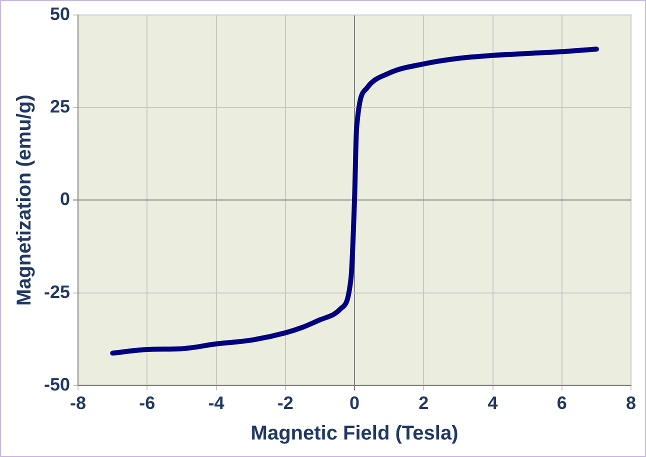 The height and width of the screenshot is (457, 646). What do you see at coordinates (78, 403) in the screenshot?
I see `x-tick-label: -8` at bounding box center [78, 403].